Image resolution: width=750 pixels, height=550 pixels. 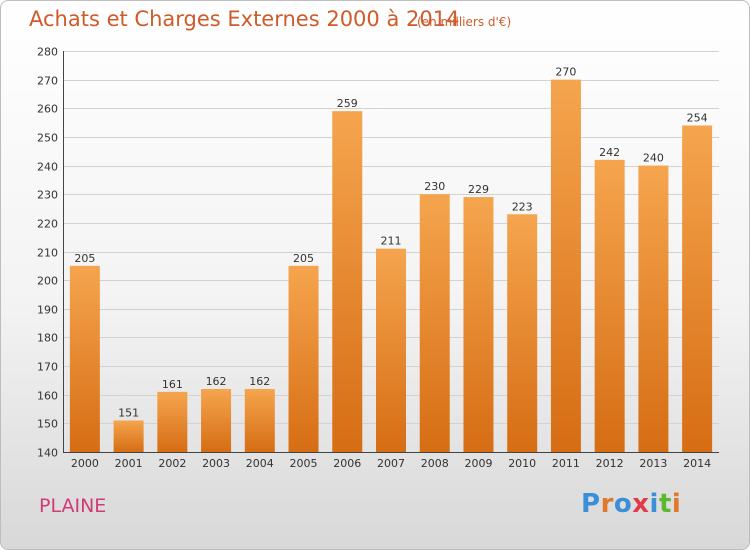 What do you see at coordinates (47, 224) in the screenshot?
I see `y-tick-label: 220` at bounding box center [47, 224].